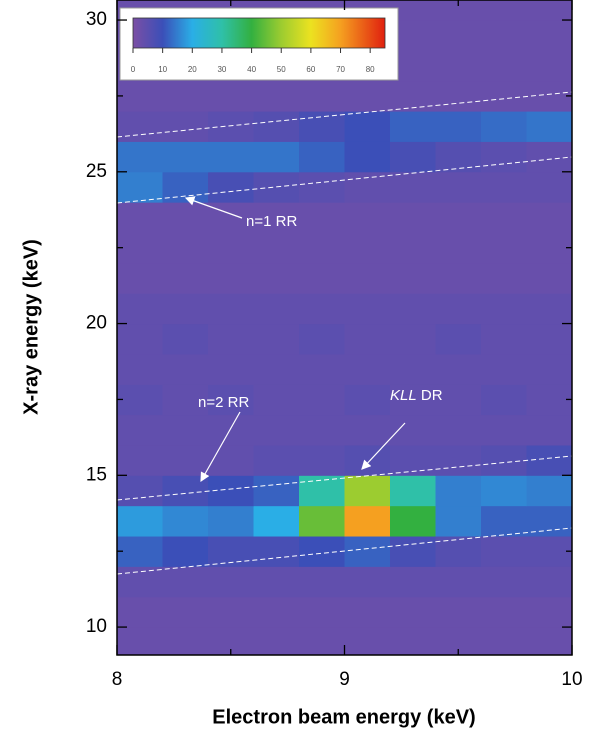 The image size is (604, 733). What do you see at coordinates (96, 19) in the screenshot?
I see `y-tick-label: 30` at bounding box center [96, 19].